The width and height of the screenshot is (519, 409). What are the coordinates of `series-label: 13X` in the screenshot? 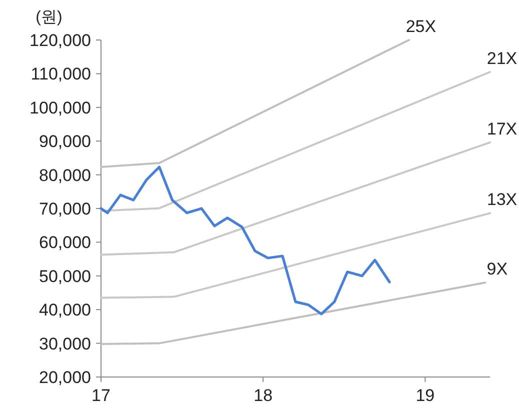 It's located at (502, 200).